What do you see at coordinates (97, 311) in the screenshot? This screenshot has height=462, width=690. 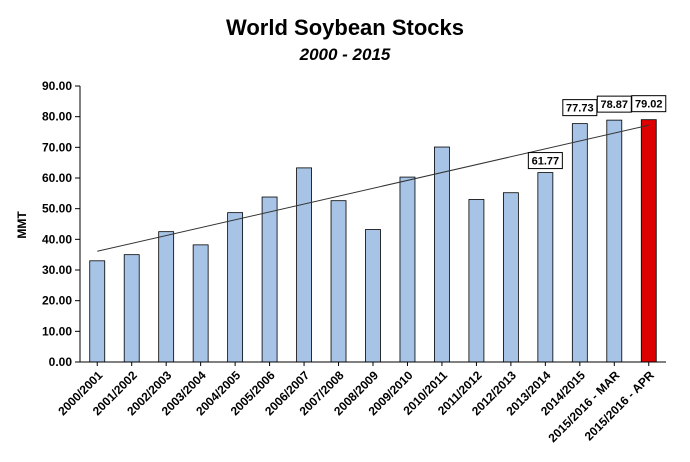 I see `bar-2000-2001` at bounding box center [97, 311].